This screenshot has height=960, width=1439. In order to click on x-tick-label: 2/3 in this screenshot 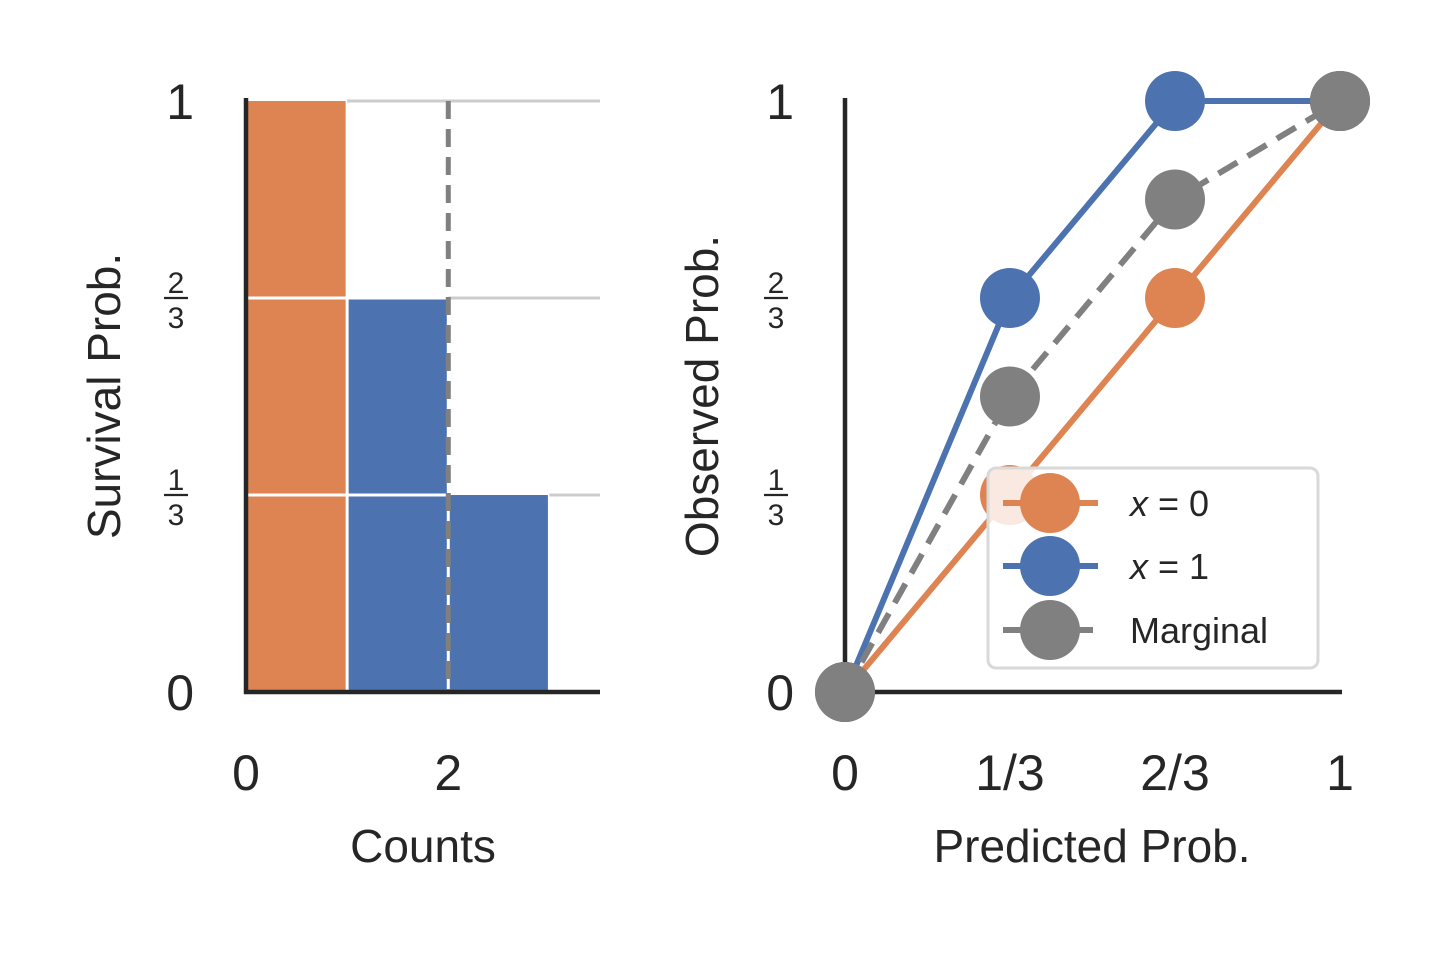, I will do `click(1175, 773)`.